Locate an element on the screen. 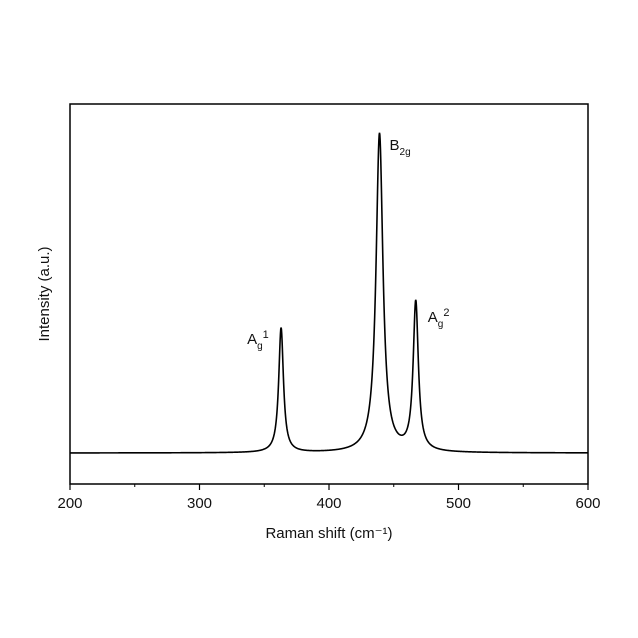 This screenshot has width=638, height=638. peak-label-0: Ag1 is located at coordinates (258, 340).